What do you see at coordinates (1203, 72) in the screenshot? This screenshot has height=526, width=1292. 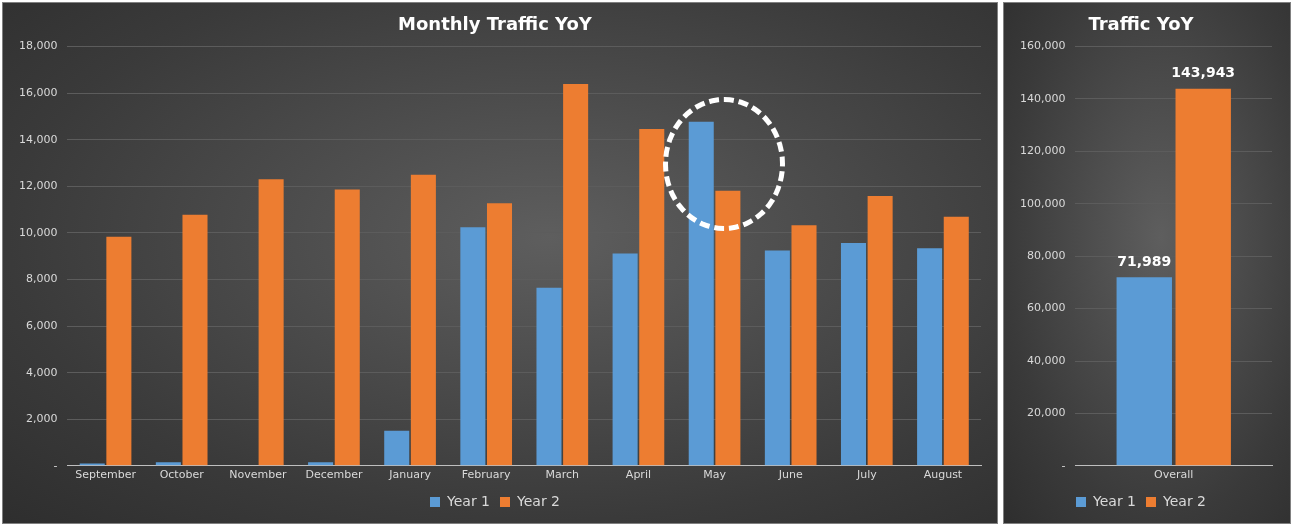 I see `data-label: 143,943` at bounding box center [1203, 72].